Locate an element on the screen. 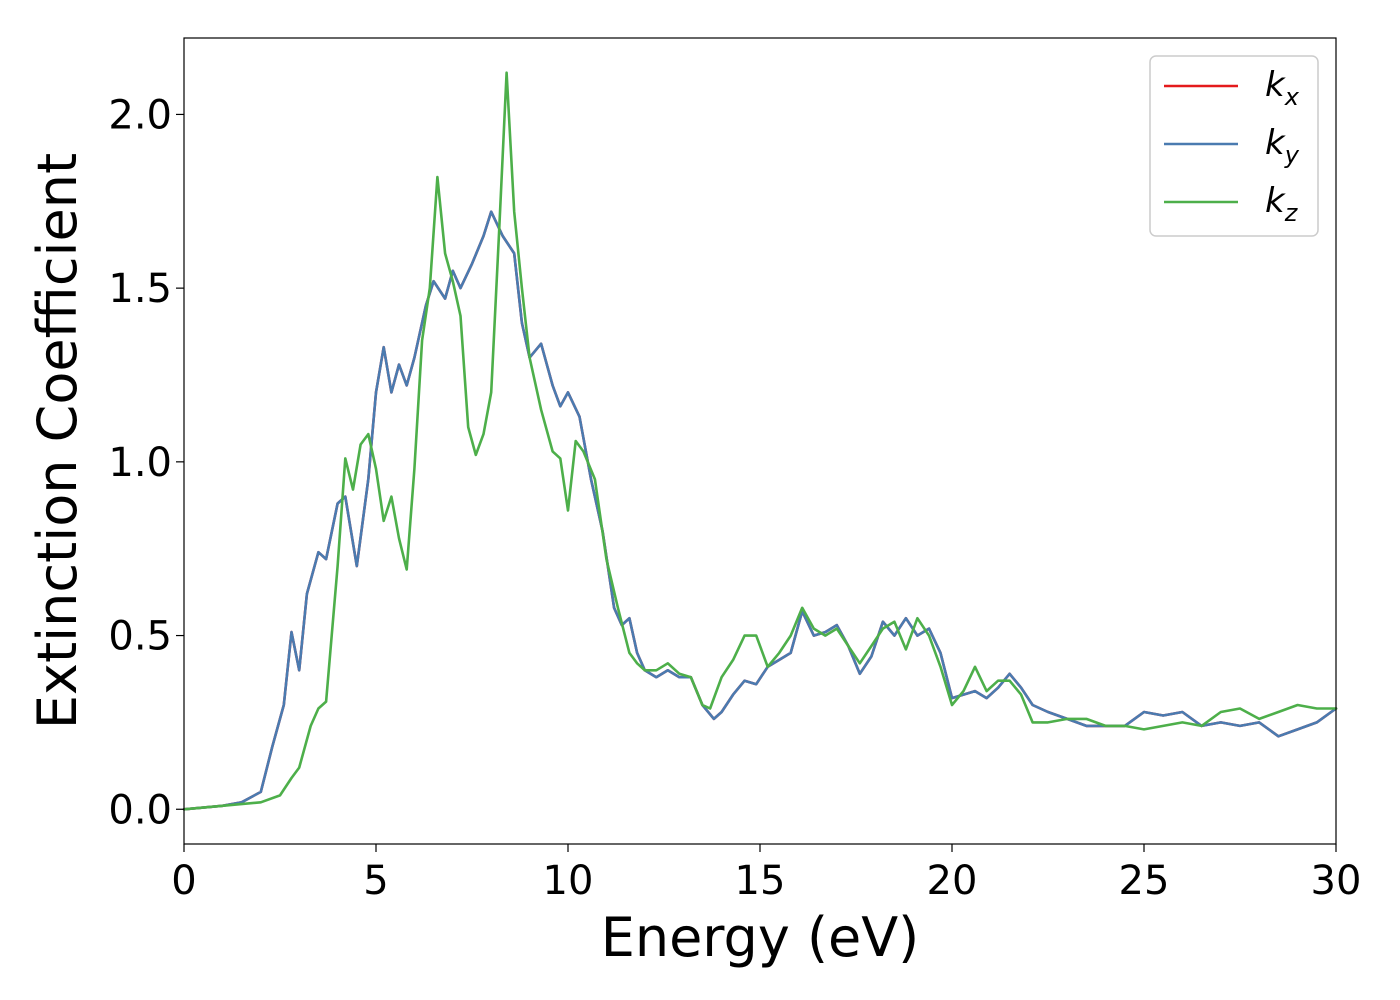  legend-label-x: kx is located at coordinates (1282, 88).